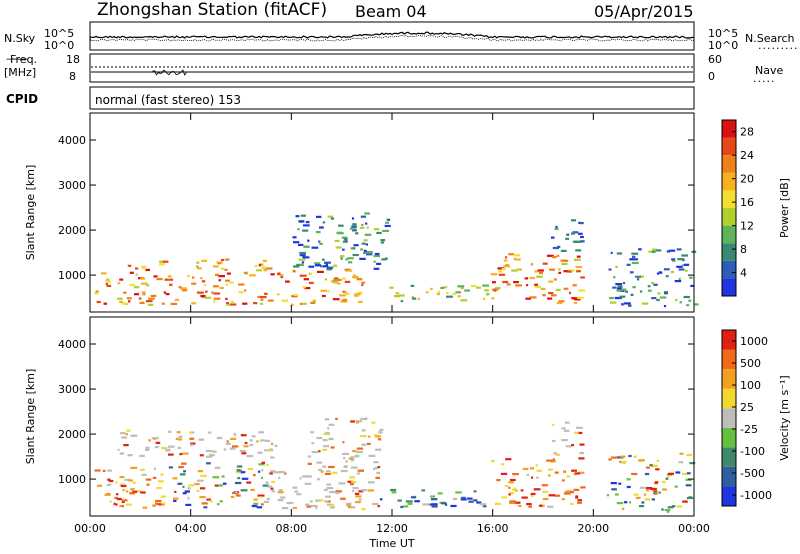 The image size is (800, 554). What do you see at coordinates (729, 418) in the screenshot?
I see `colorbar-swatch` at bounding box center [729, 418].